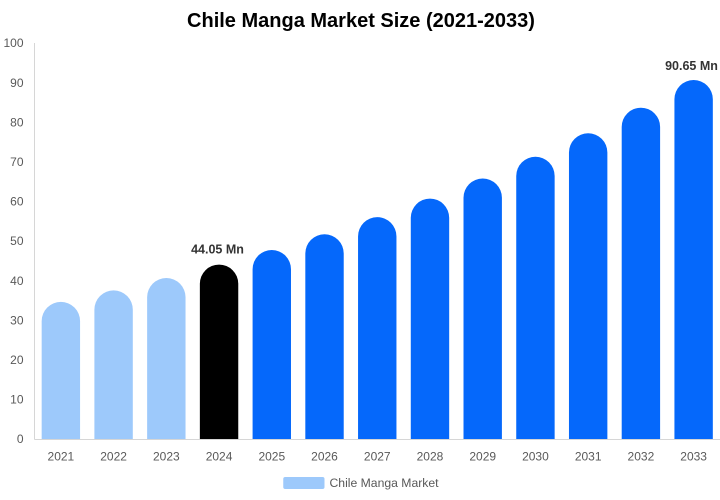 Image resolution: width=720 pixels, height=500 pixels. What do you see at coordinates (219, 457) in the screenshot?
I see `svg-text: 2024` at bounding box center [219, 457].